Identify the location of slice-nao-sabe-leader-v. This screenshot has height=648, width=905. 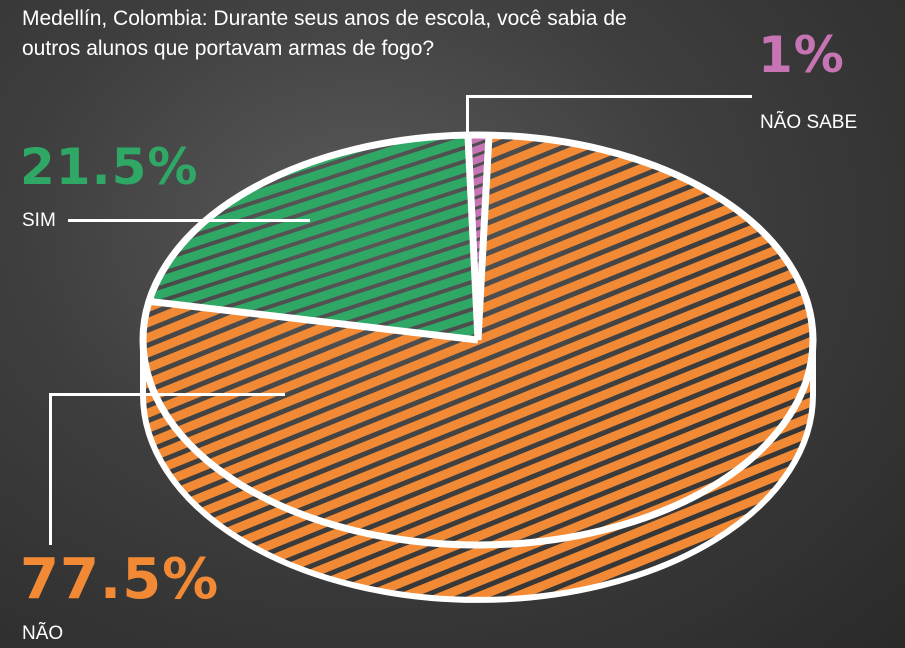
(467, 125).